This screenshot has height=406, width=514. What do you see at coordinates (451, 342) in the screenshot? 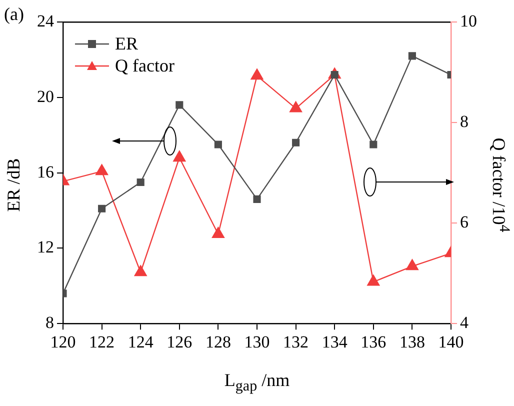
I see `x-tick-label: 140` at bounding box center [451, 342].